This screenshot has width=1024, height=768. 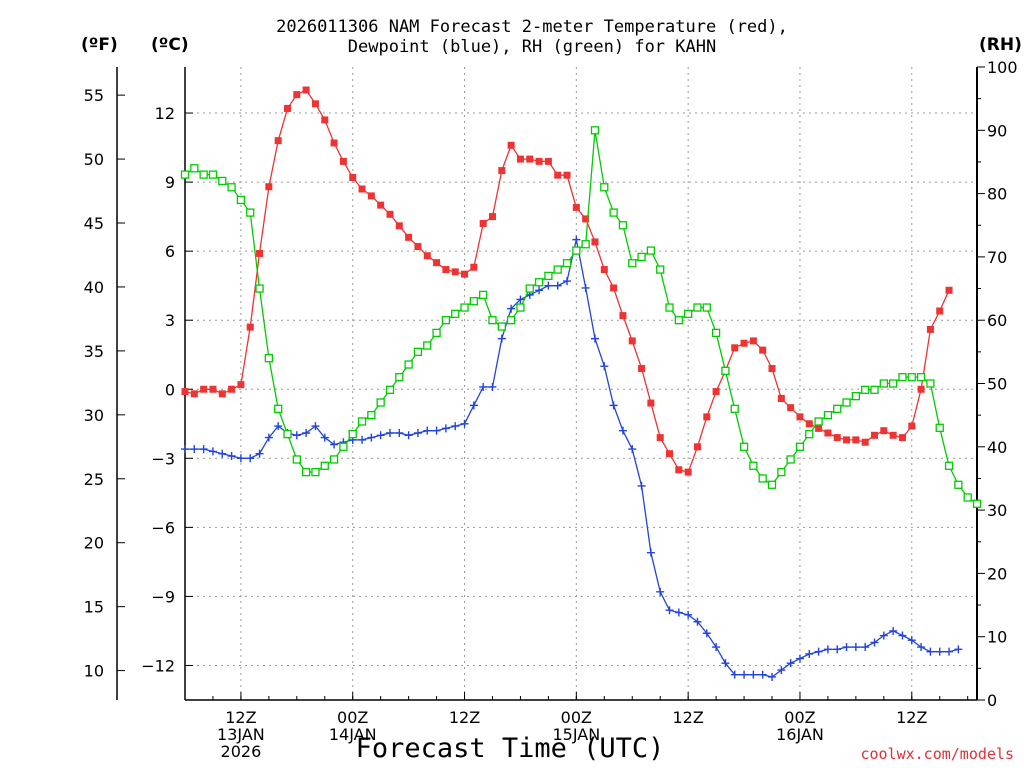 What do you see at coordinates (576, 734) in the screenshot?
I see `time-tick-label: 15JAN` at bounding box center [576, 734].